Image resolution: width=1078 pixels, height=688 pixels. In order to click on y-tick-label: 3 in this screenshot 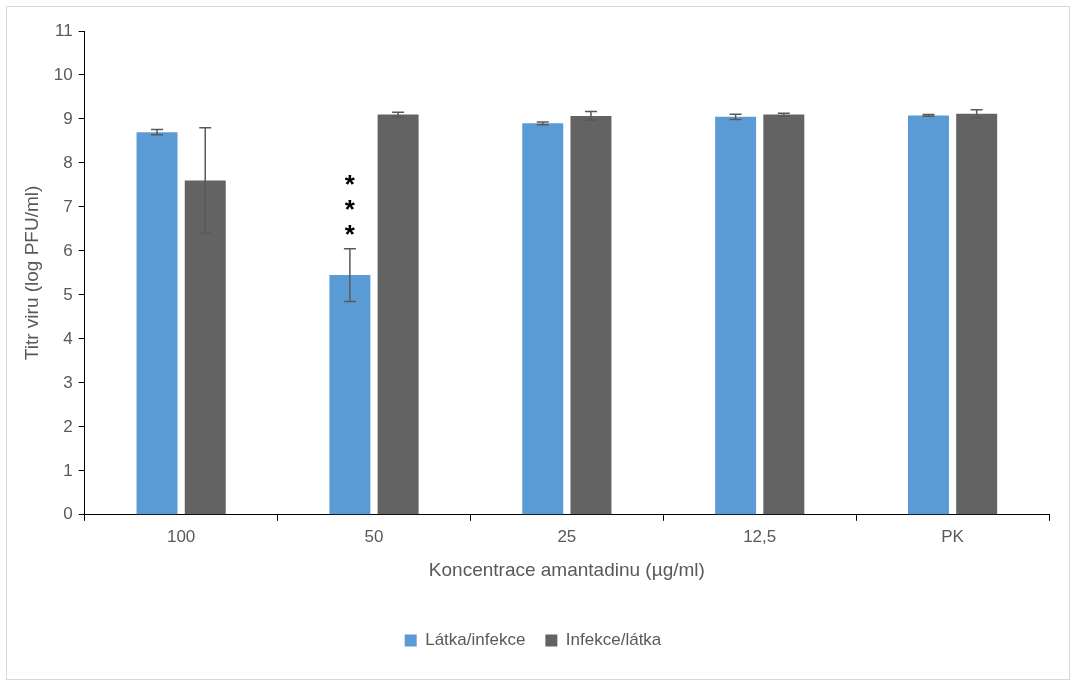, I will do `click(68, 382)`.